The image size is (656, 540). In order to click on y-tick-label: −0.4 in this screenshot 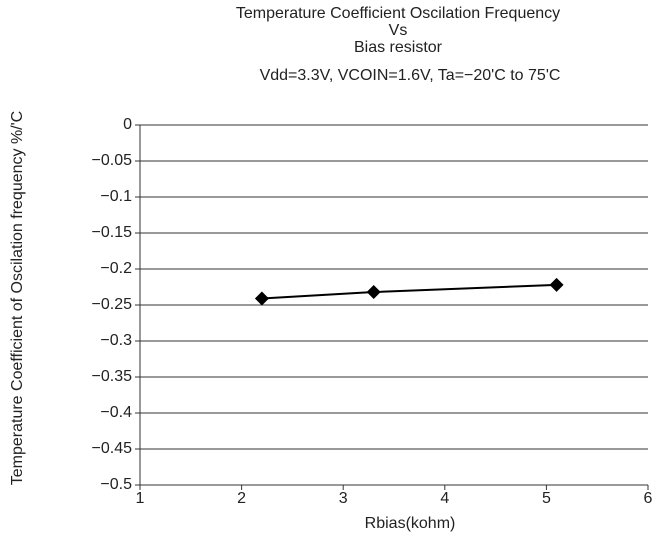, I will do `click(116, 412)`.